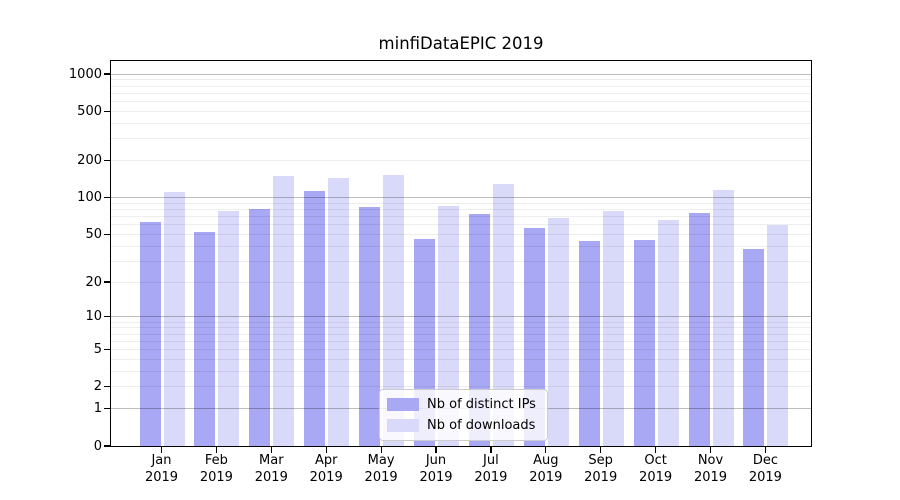 This screenshot has width=900, height=500. Describe the element at coordinates (436, 460) in the screenshot. I see `x-tick-month: Jun` at that location.